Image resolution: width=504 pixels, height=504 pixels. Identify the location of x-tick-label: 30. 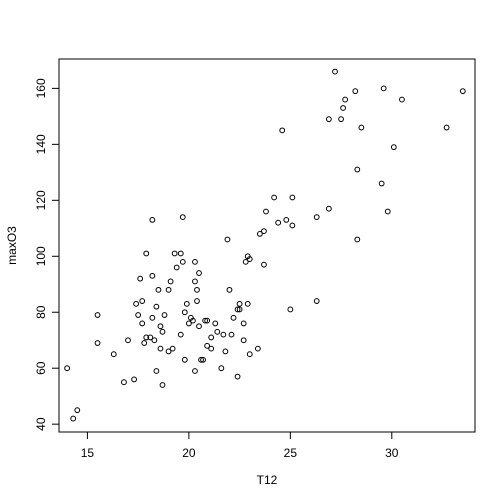
(392, 453).